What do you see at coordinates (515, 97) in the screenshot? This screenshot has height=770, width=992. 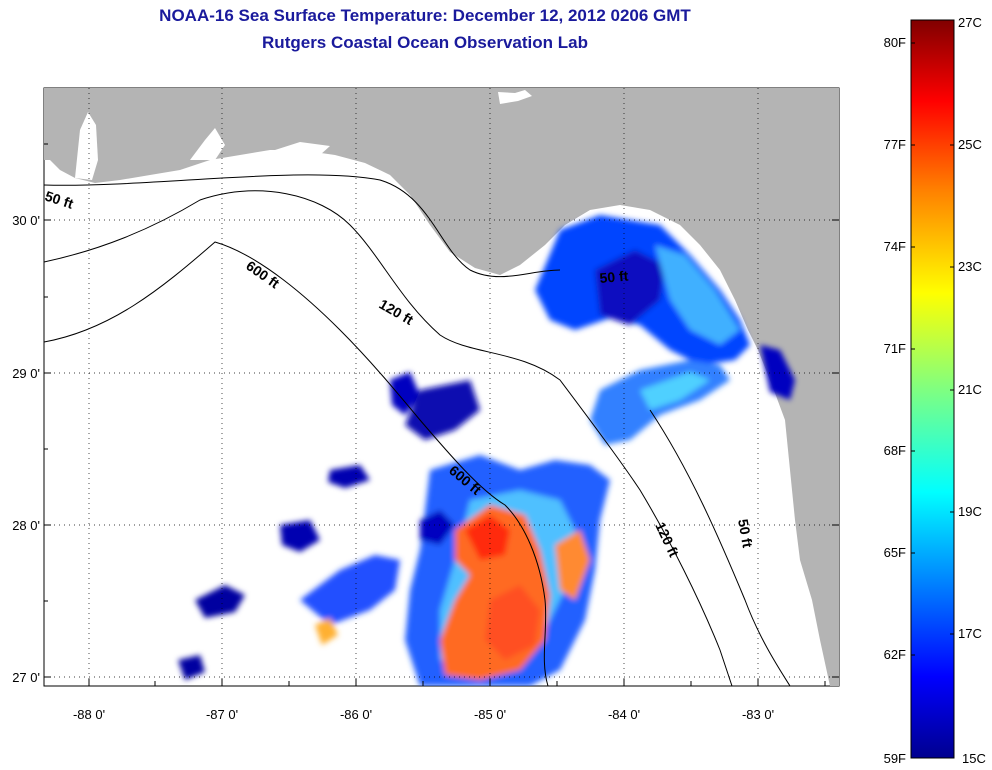 I see `lake-spot` at bounding box center [515, 97].